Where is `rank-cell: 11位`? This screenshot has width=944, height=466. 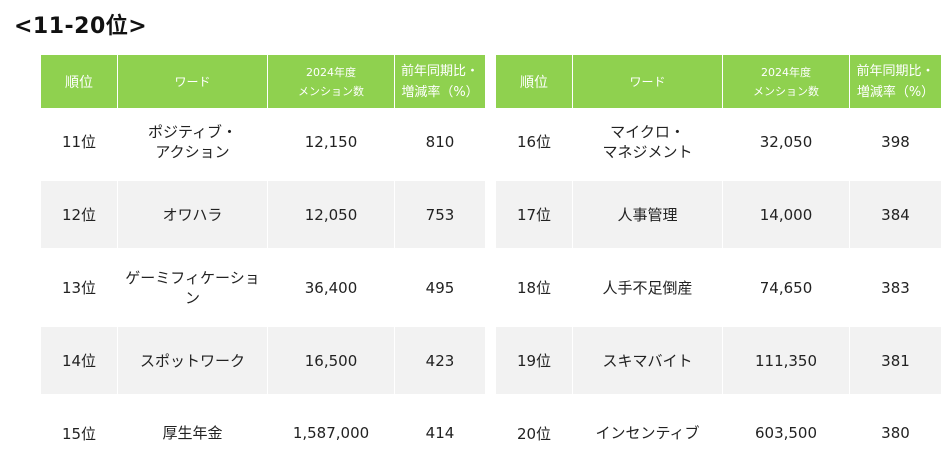 rank-cell: 11位 is located at coordinates (79, 144).